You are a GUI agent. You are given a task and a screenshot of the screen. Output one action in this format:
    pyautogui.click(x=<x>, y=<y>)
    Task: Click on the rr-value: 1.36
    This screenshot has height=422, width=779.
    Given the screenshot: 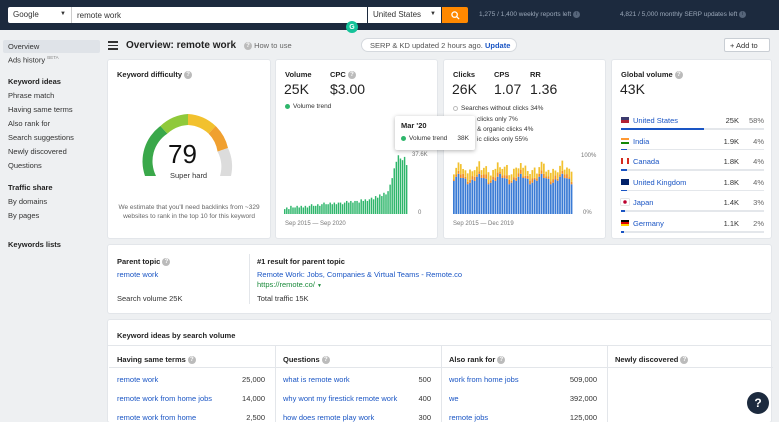 What is the action you would take?
    pyautogui.click(x=544, y=89)
    